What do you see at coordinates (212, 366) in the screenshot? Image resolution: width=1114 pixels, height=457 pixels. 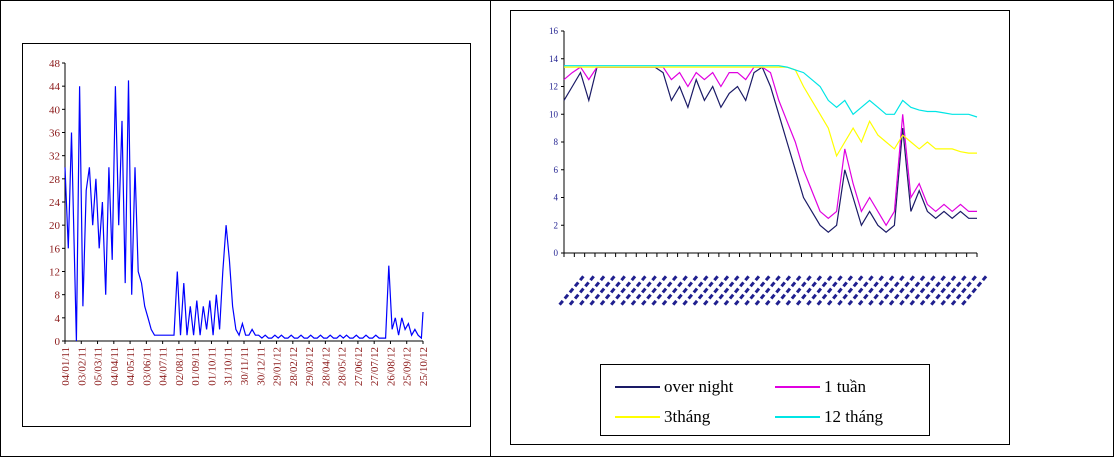 I see `x-tick-label: 01/10/11` at bounding box center [212, 366].